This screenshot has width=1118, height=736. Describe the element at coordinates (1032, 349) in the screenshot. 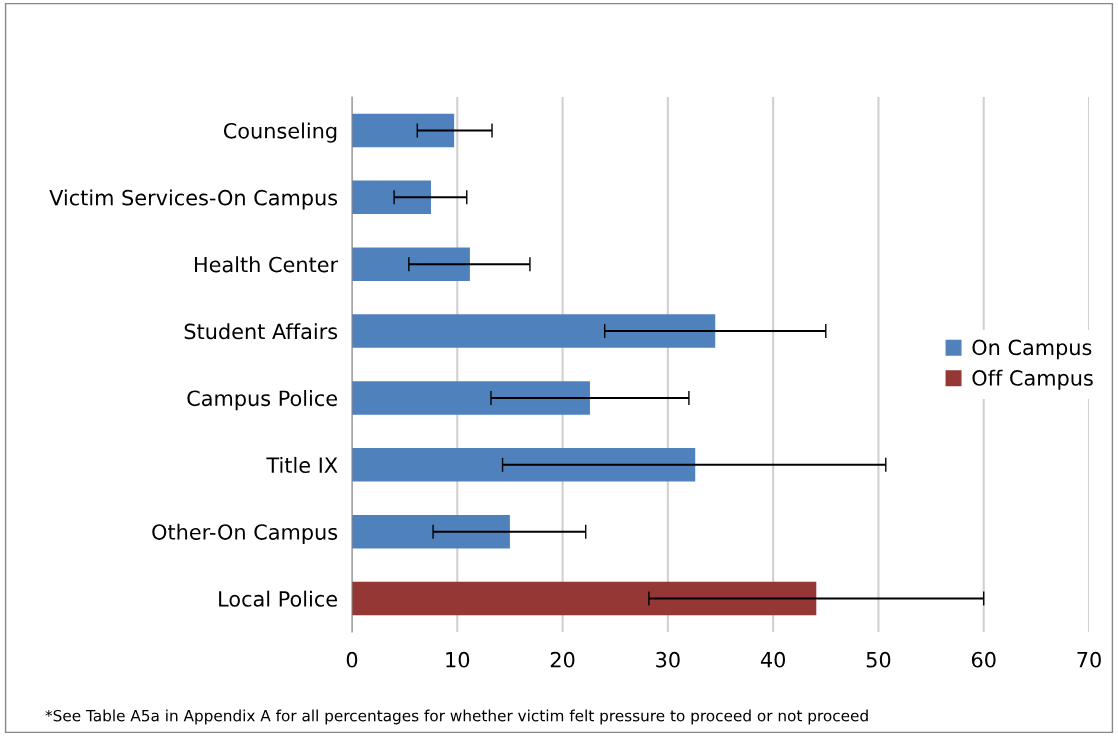

I see `legend-label: On Campus` at that location.